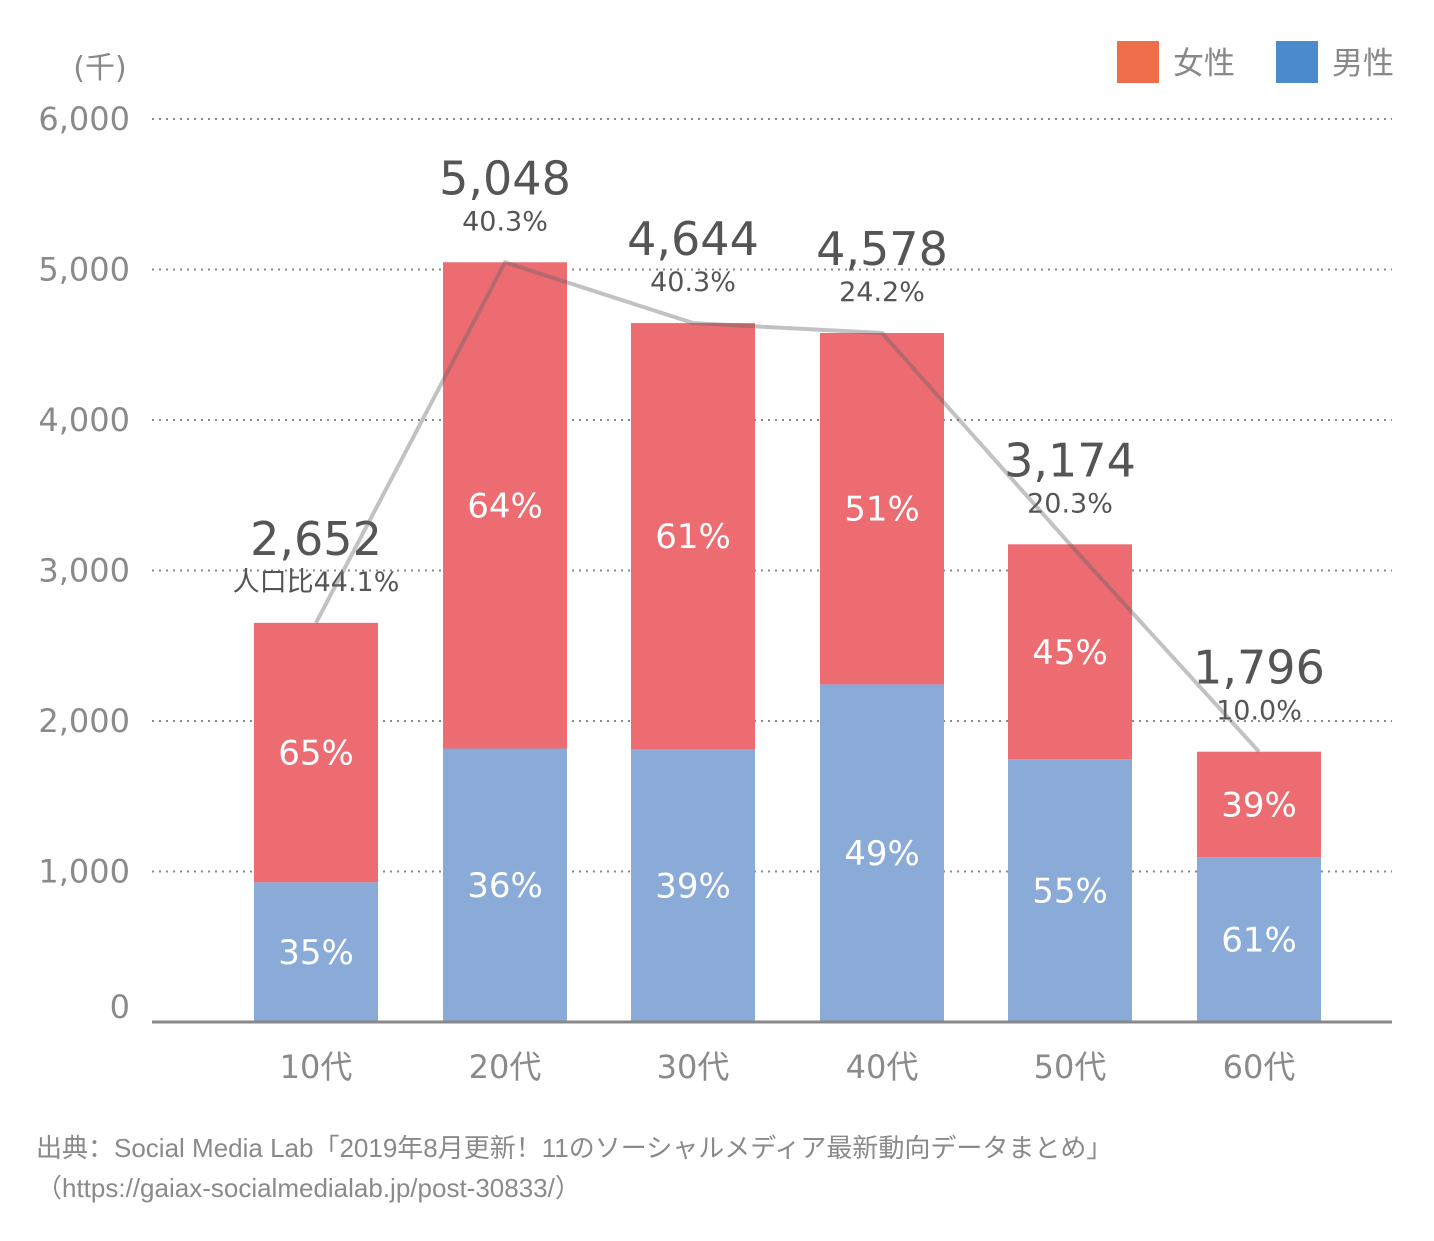  I want to click on y-tick-label: 3,000, so click(84, 571).